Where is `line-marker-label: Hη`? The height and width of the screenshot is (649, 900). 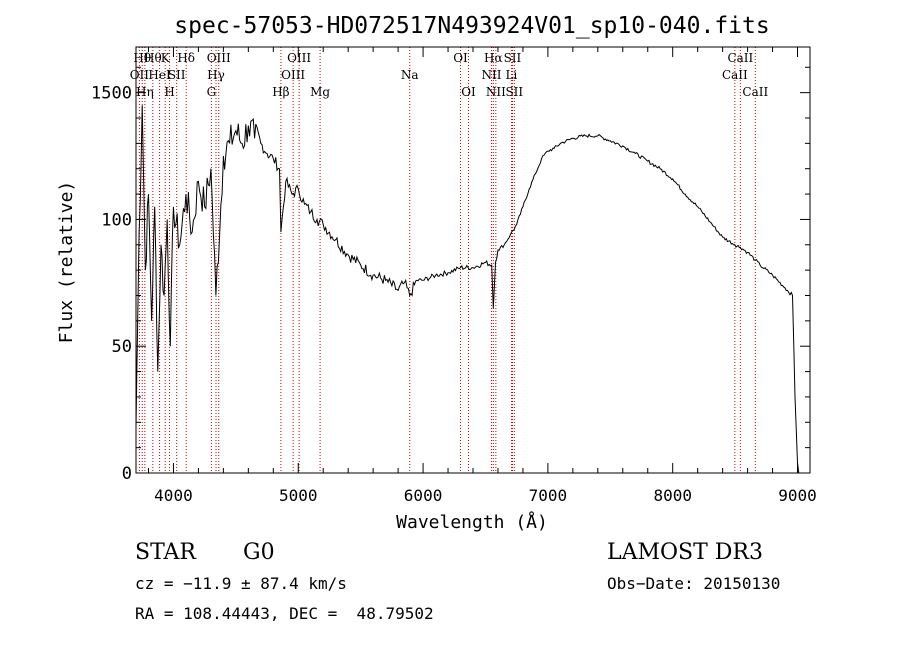
line-marker-label: Hη is located at coordinates (145, 92).